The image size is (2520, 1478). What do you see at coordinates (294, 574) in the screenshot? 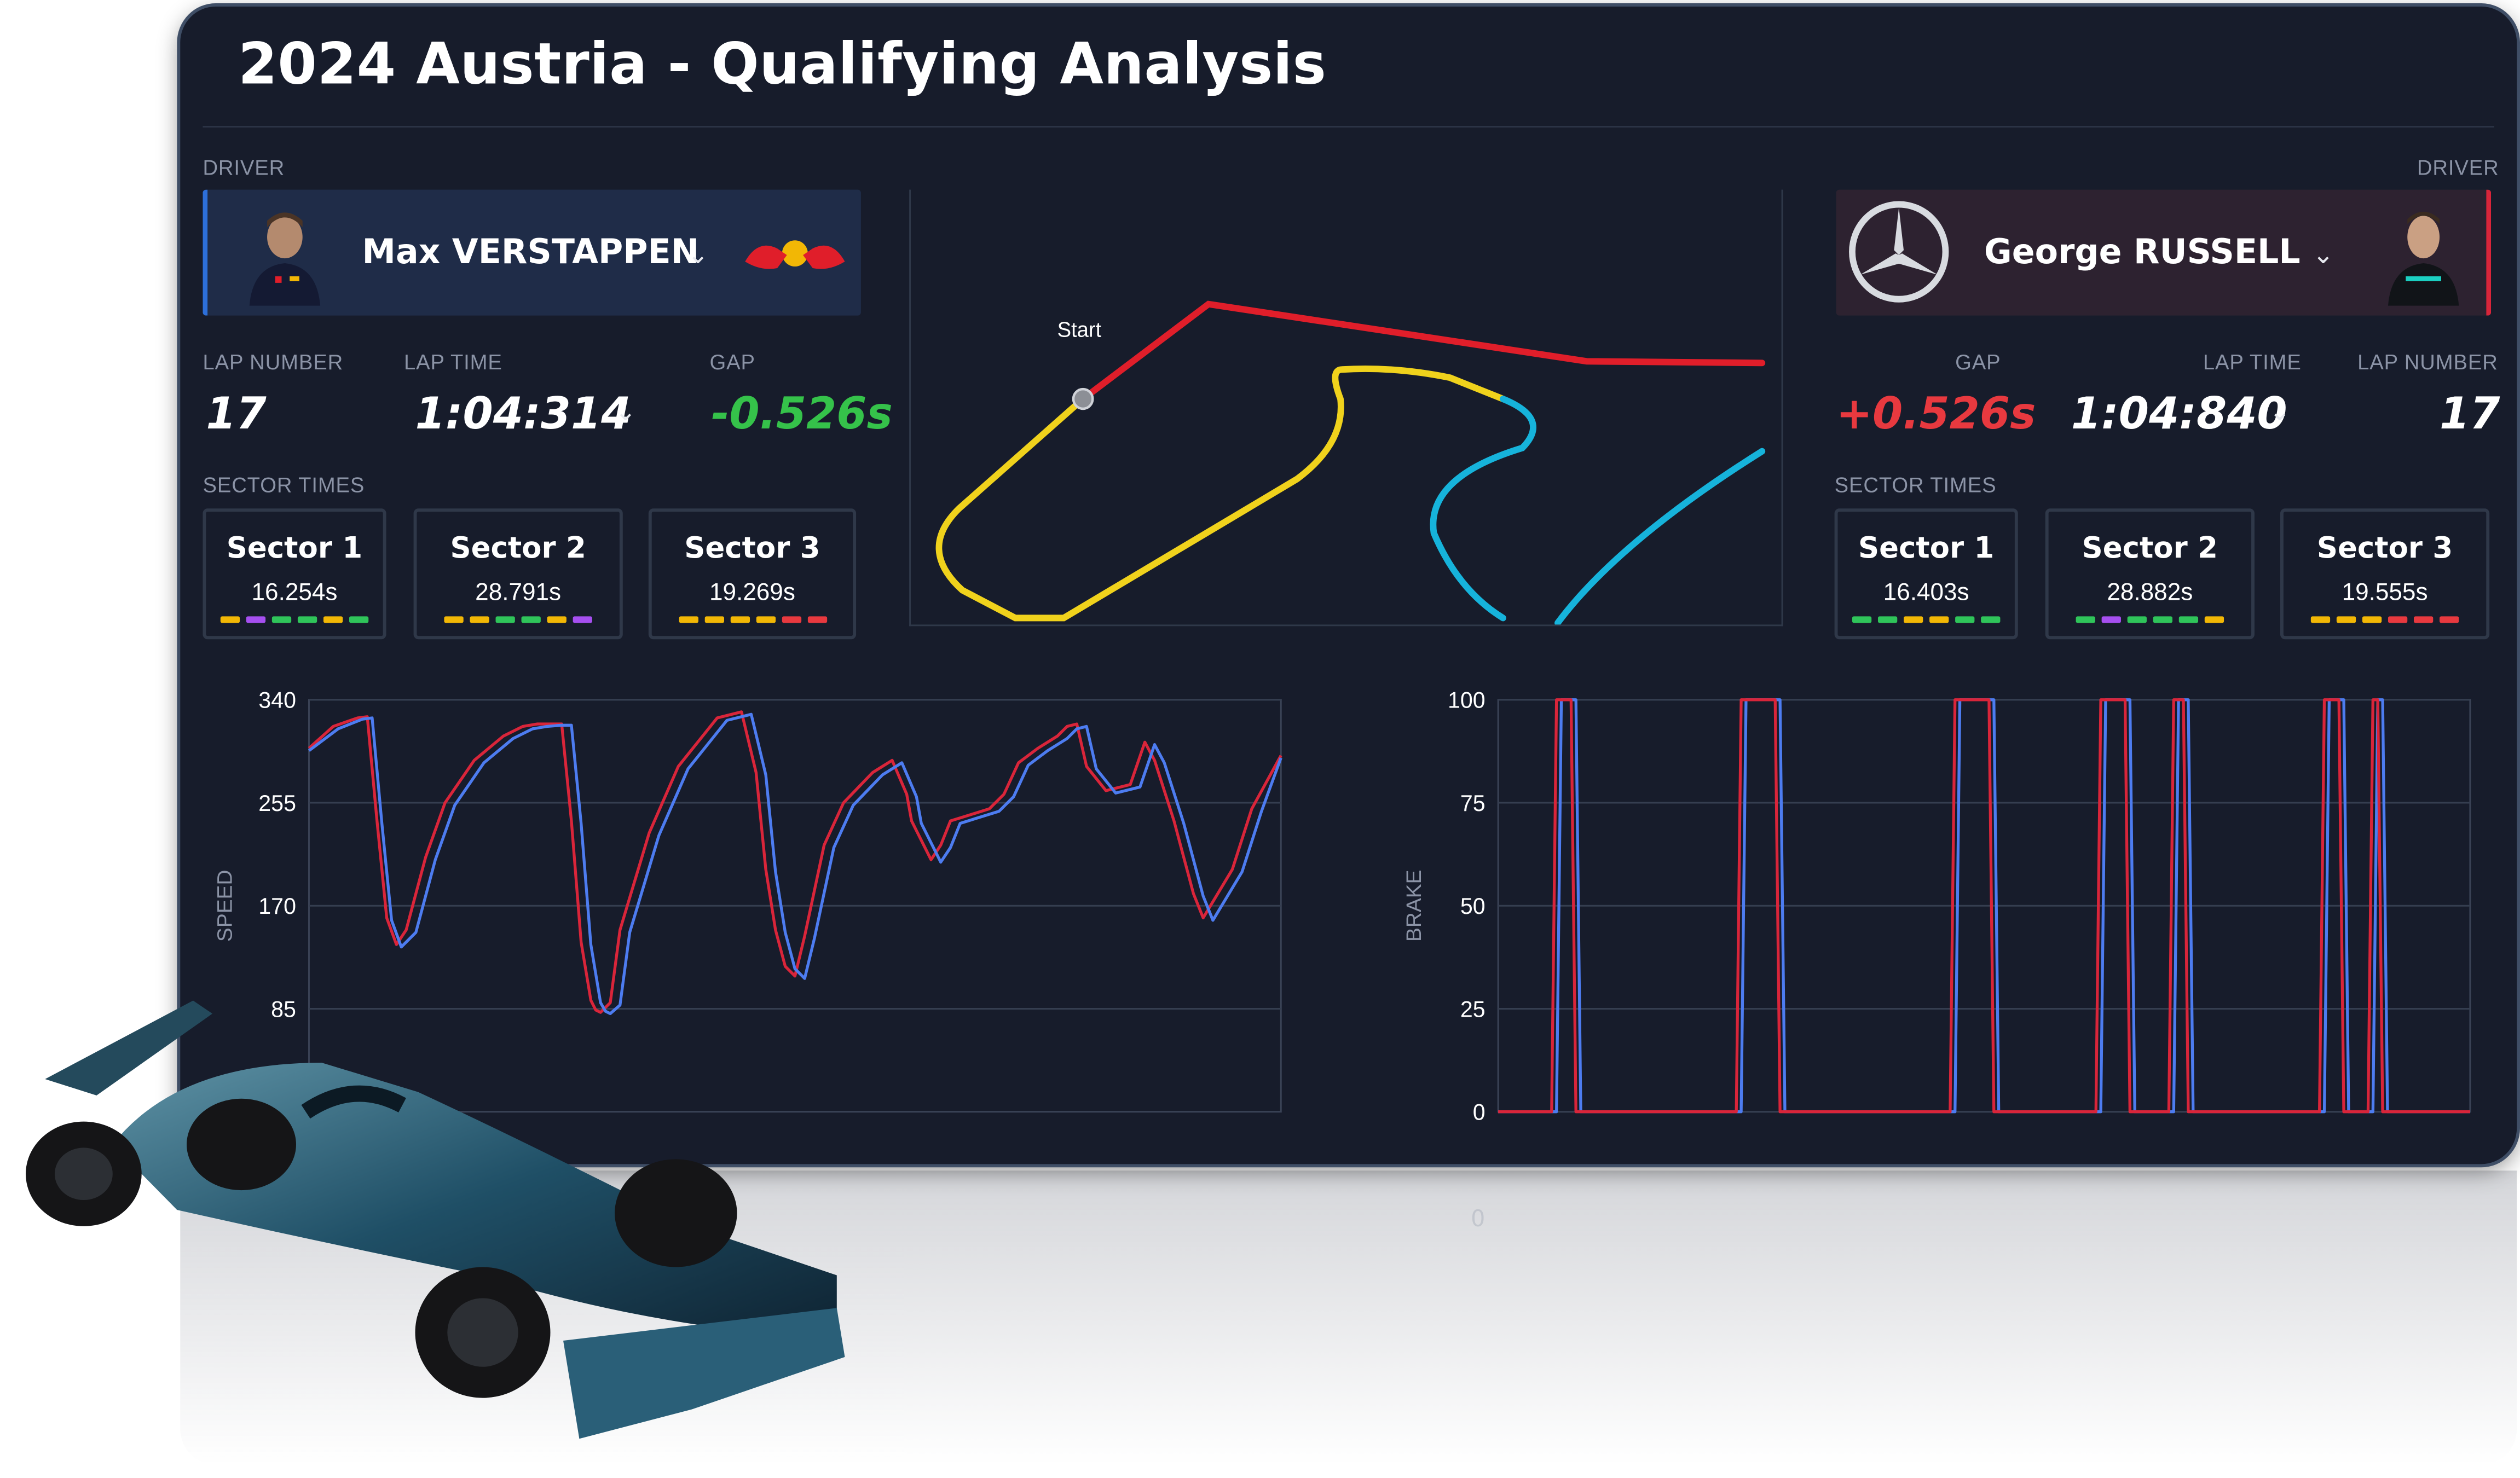
I see `left-sector-1-card: Sector 1 16.254s` at bounding box center [294, 574].